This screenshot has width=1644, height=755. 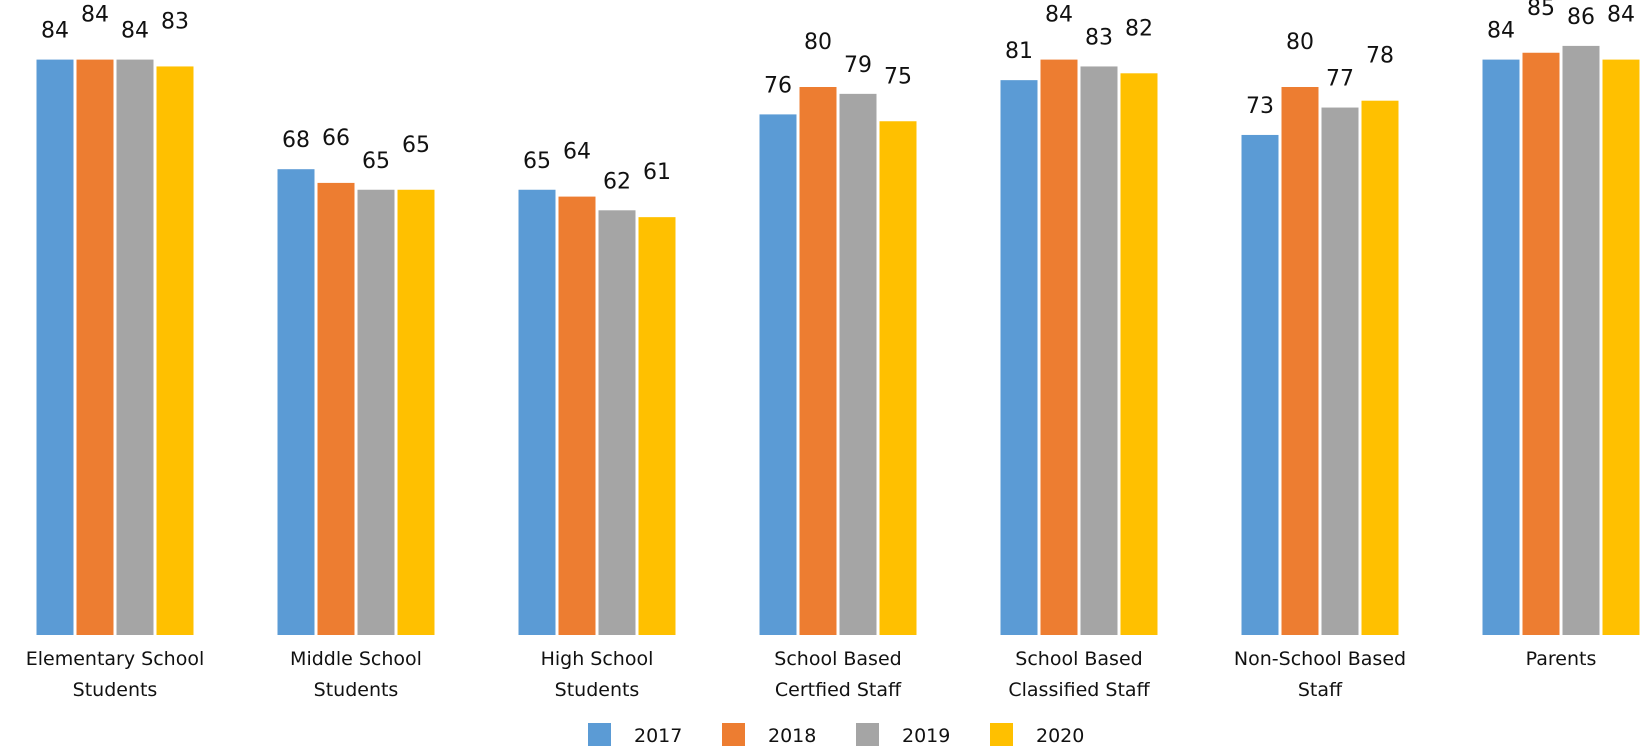 I want to click on data-label-2017-cat-5: 73, so click(x=1260, y=106).